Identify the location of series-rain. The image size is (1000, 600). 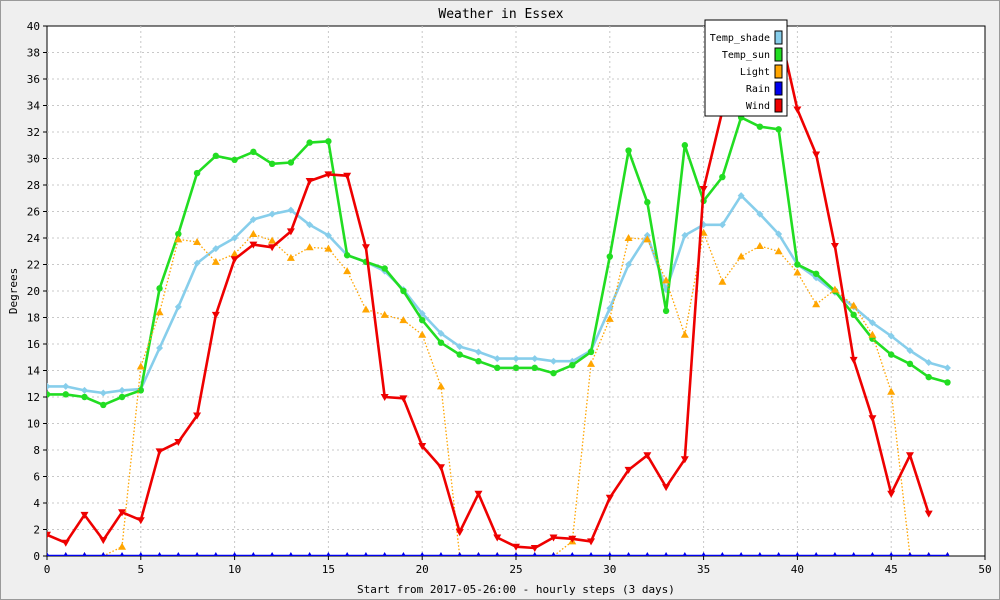
(498, 554).